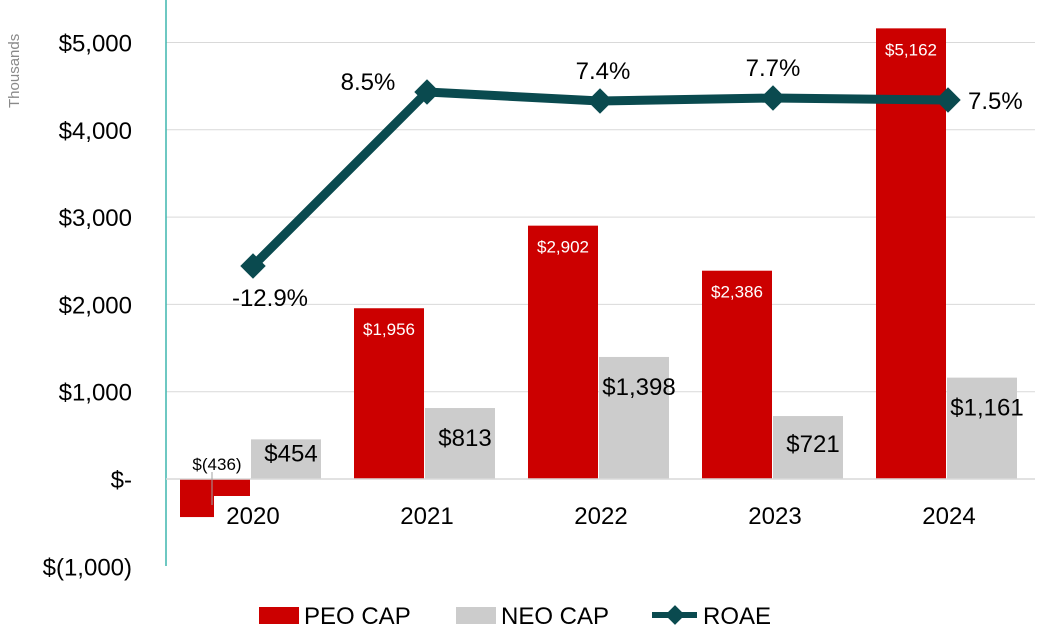 This screenshot has width=1039, height=634. Describe the element at coordinates (774, 516) in the screenshot. I see `x-category-label: 2023` at that location.